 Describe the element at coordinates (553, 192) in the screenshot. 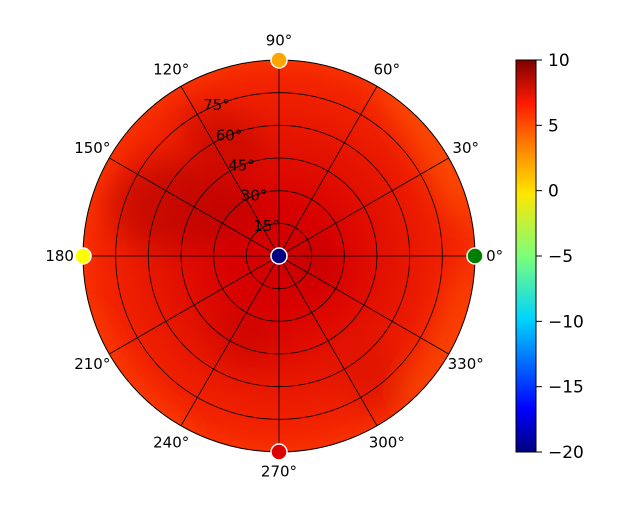

I see `colorbar-tick-label: 0` at that location.